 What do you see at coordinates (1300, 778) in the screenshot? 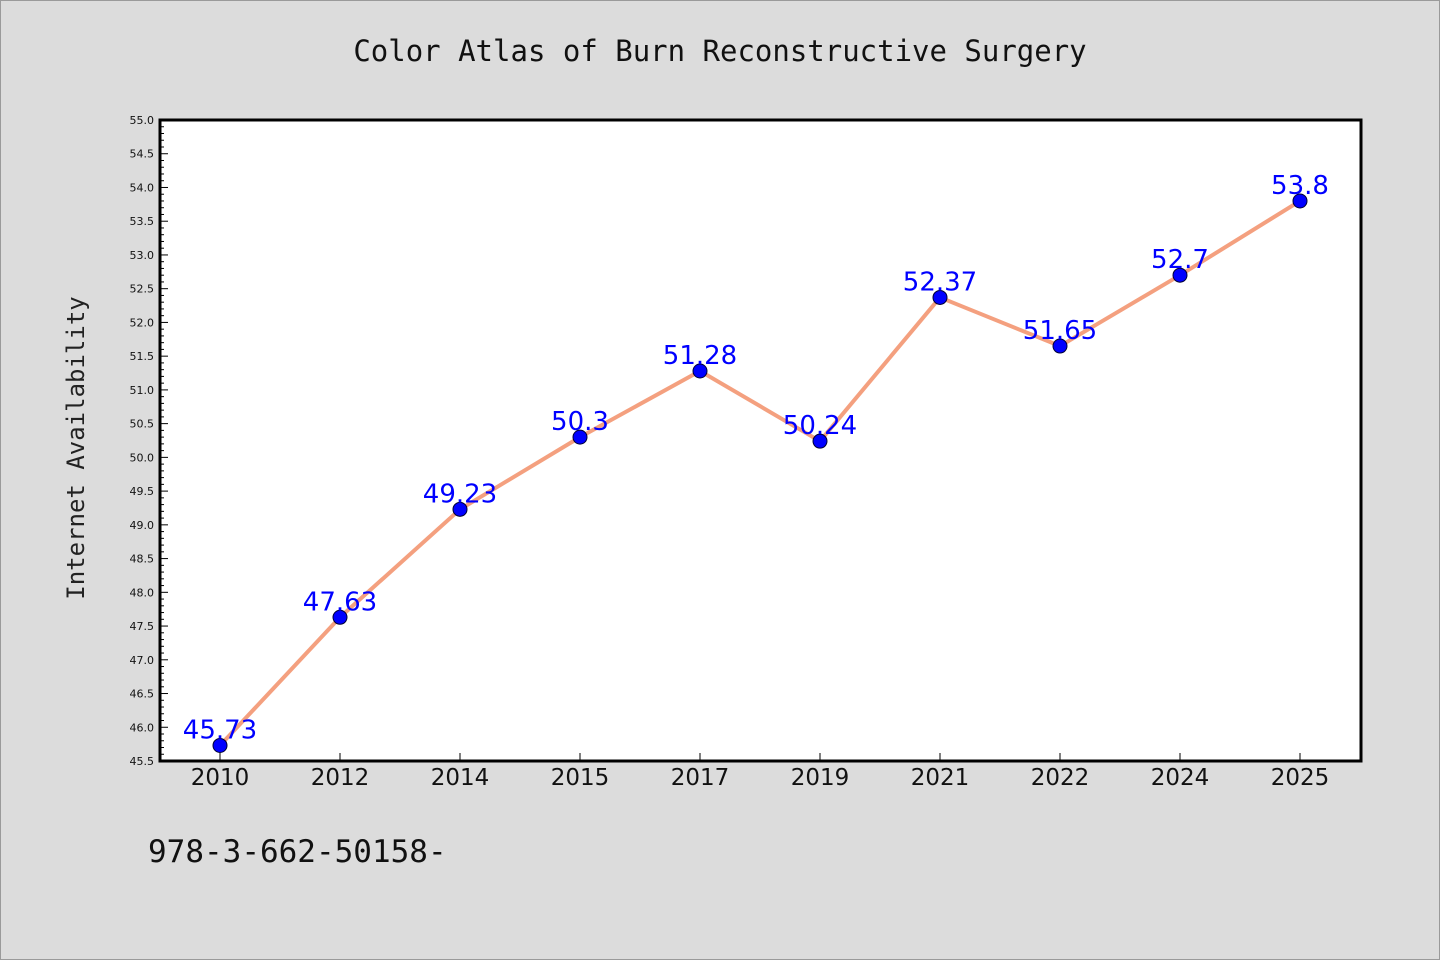
I see `x-tick-label: 2025` at bounding box center [1300, 778].